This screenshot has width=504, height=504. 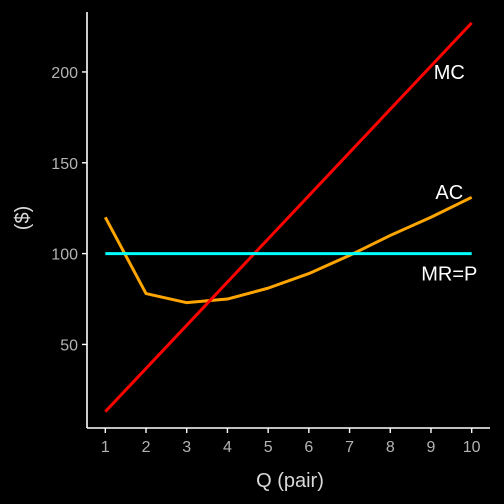 I want to click on x-tick-label: 7, so click(x=349, y=447).